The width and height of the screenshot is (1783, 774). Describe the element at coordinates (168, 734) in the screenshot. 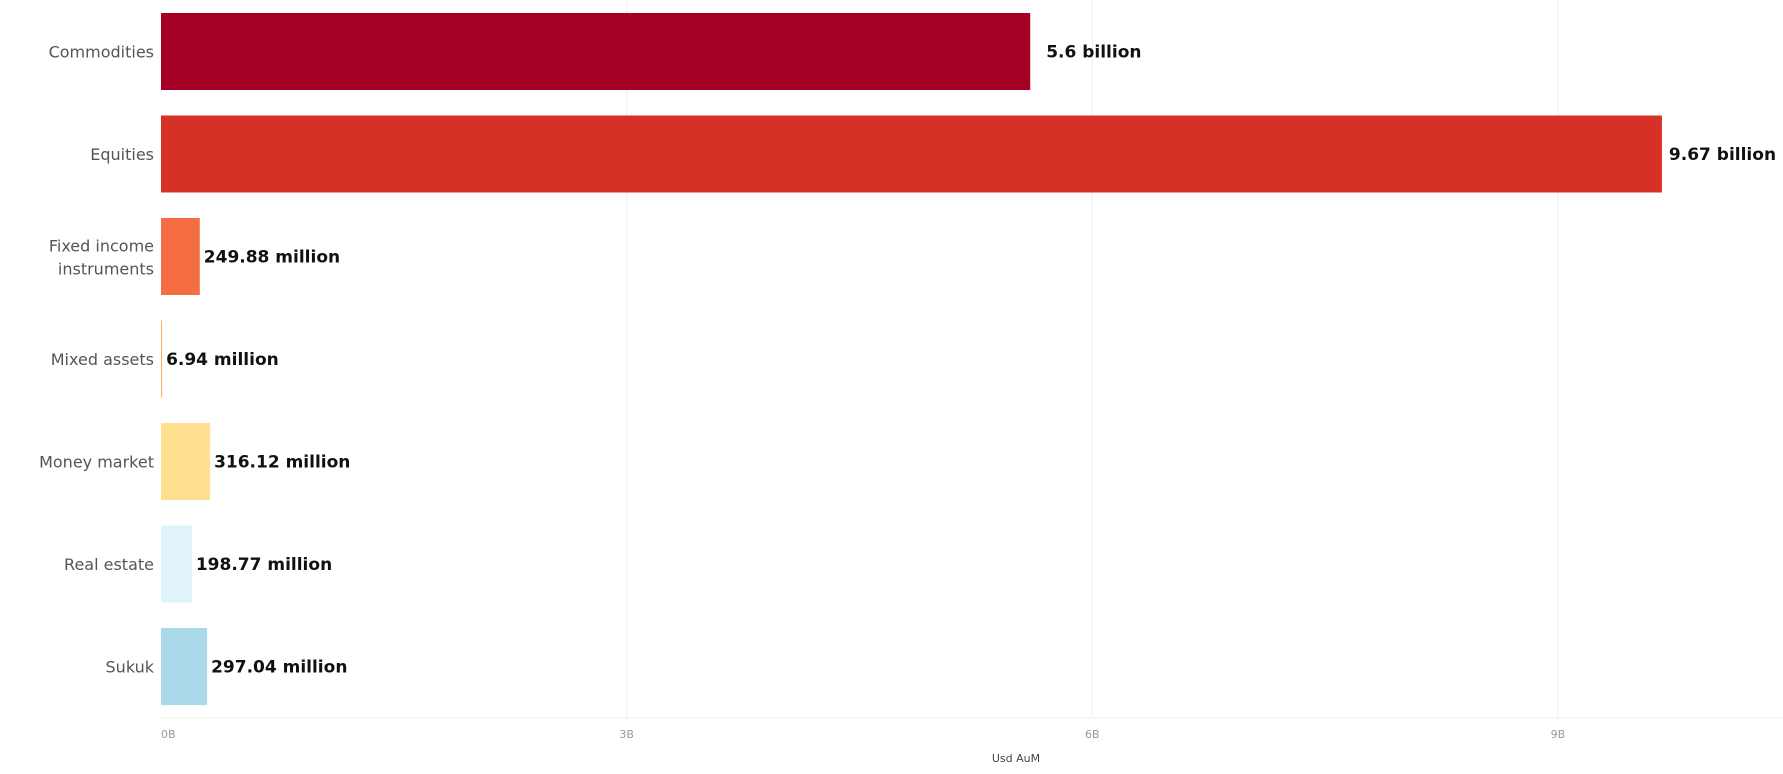

I see `x-tick-label: 0B` at that location.